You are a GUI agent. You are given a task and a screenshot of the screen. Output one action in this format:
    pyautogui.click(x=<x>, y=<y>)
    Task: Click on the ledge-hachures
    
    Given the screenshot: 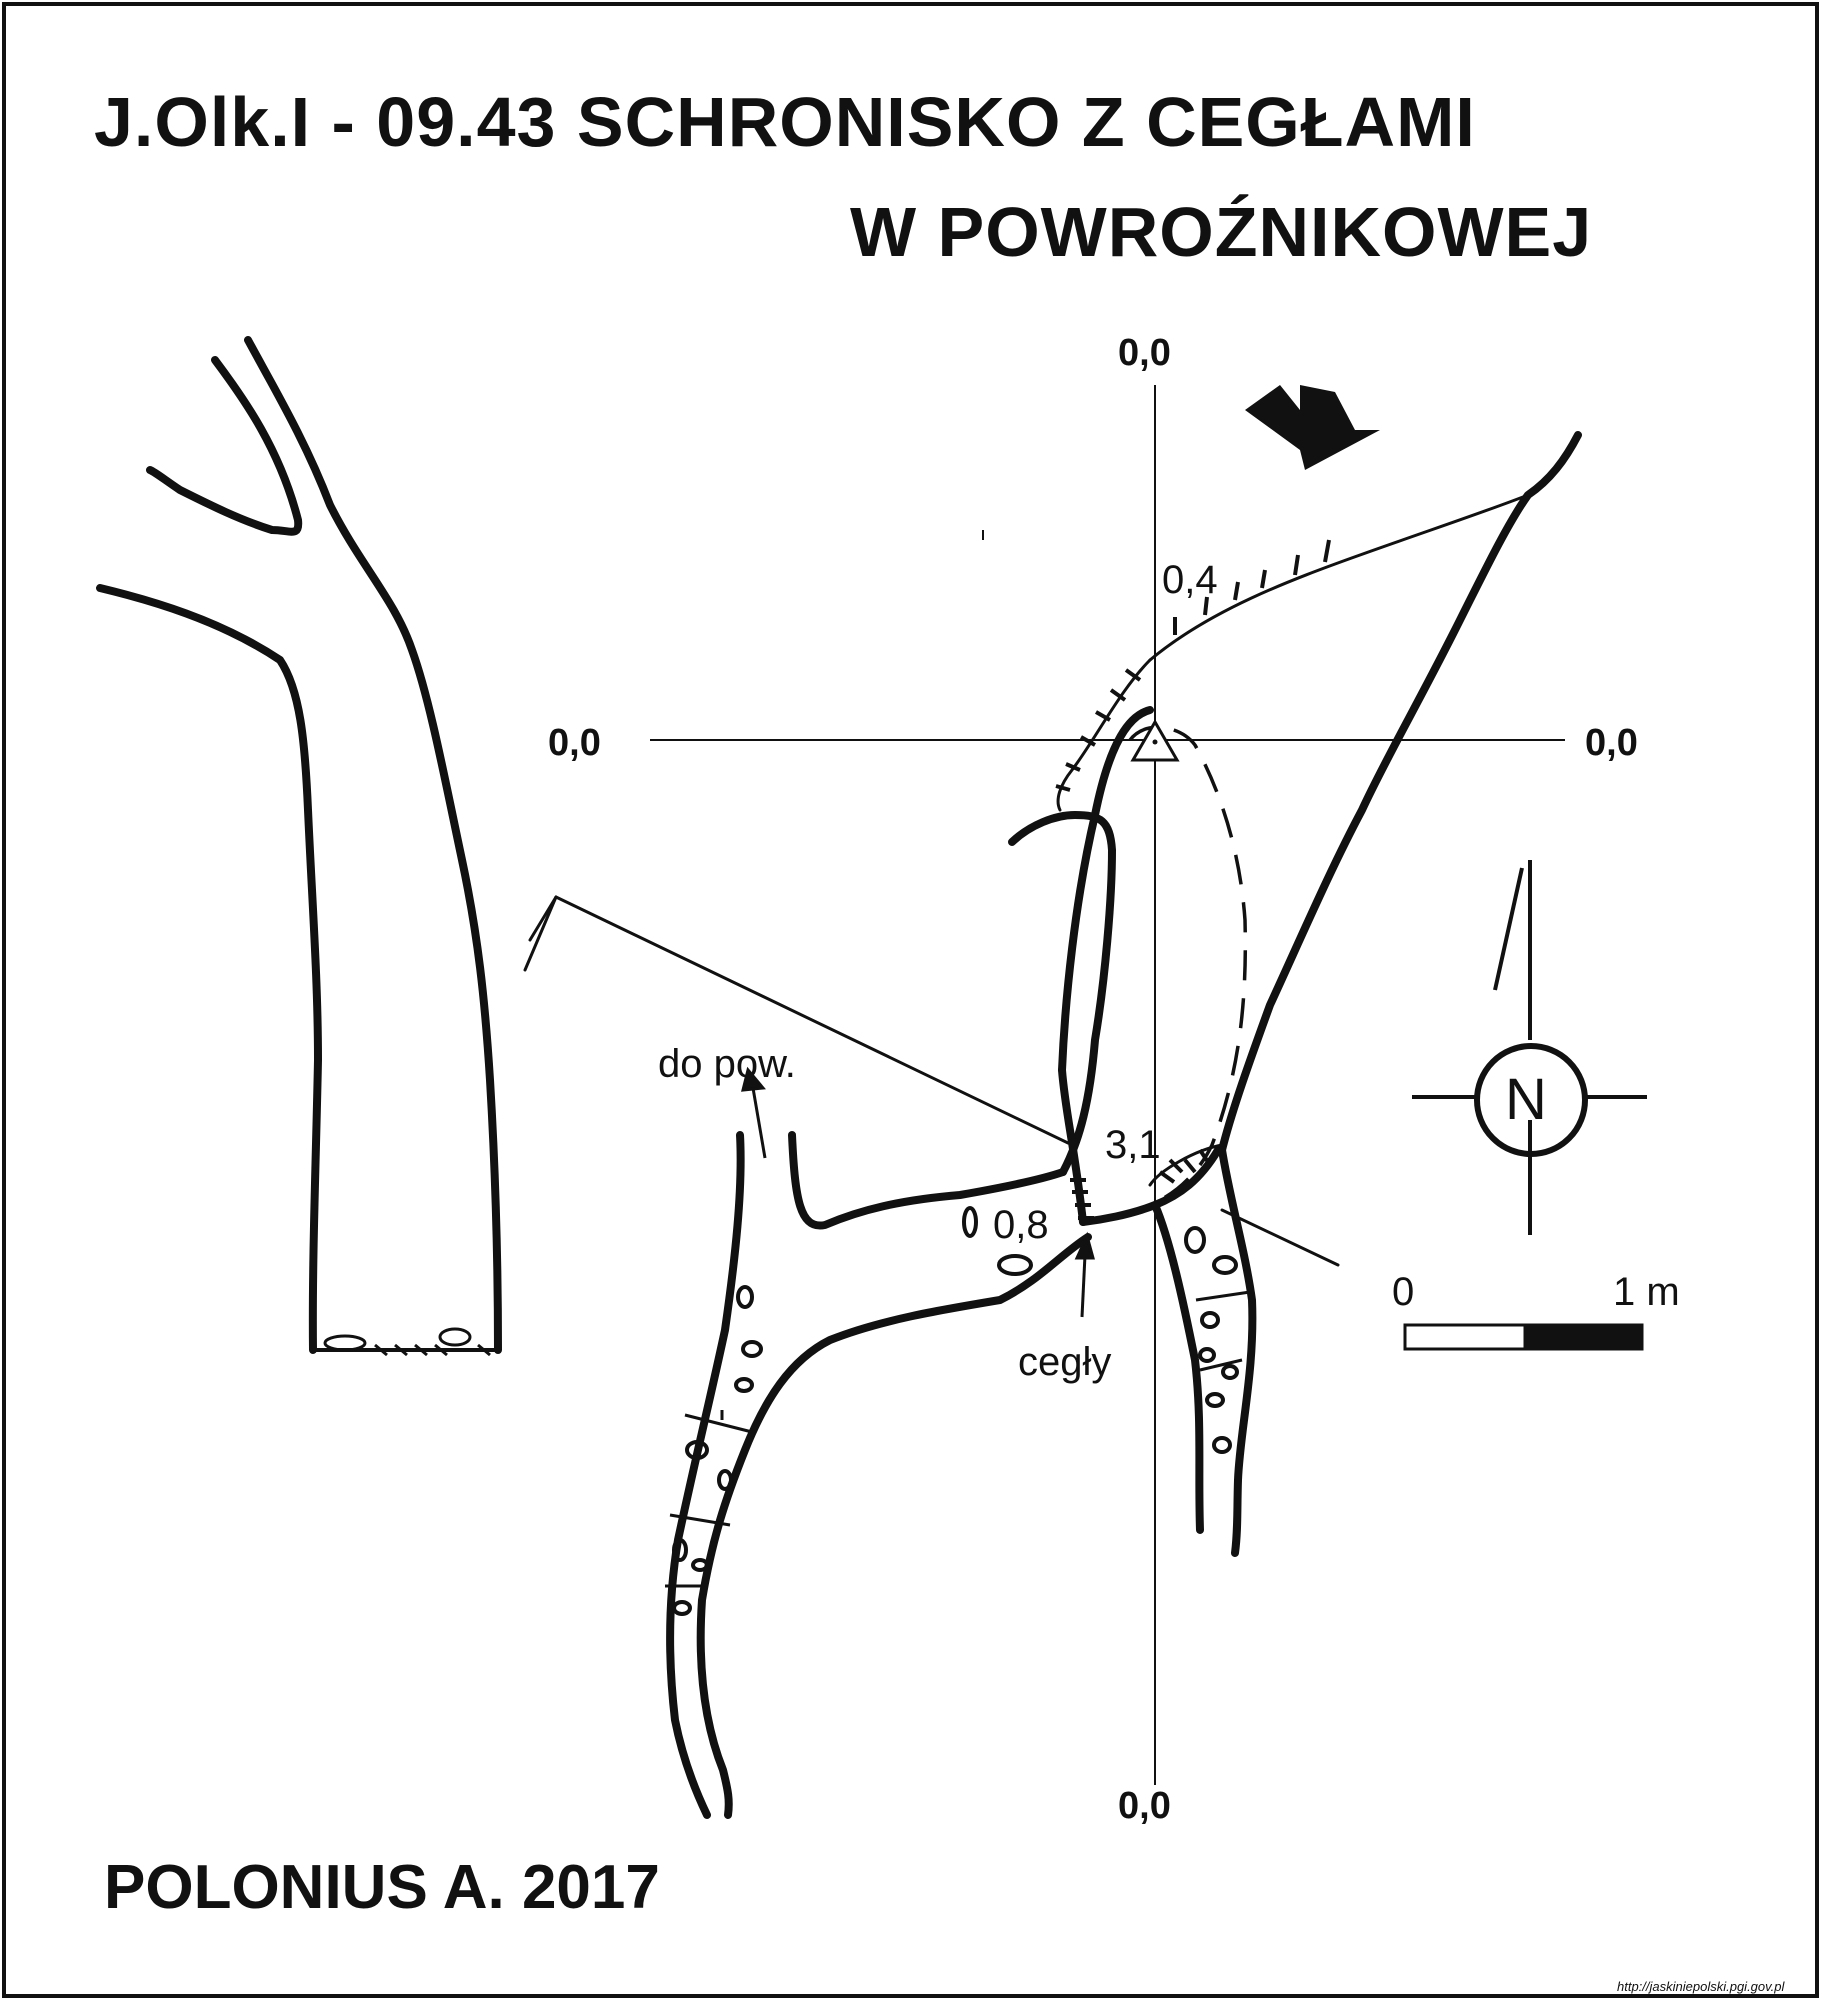 What is the action you would take?
    pyautogui.click(x=1193, y=879)
    